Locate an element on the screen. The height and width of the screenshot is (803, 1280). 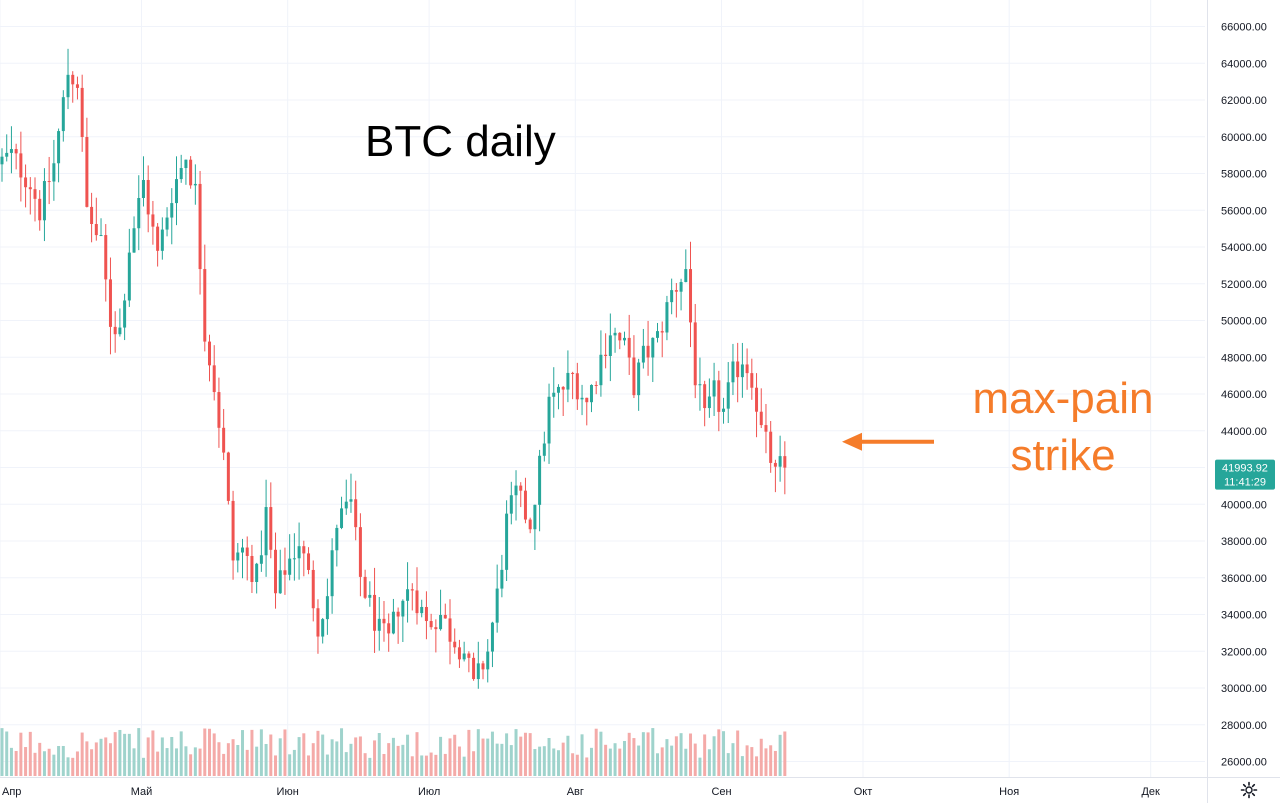
time-tick-label: Сен is located at coordinates (721, 792).